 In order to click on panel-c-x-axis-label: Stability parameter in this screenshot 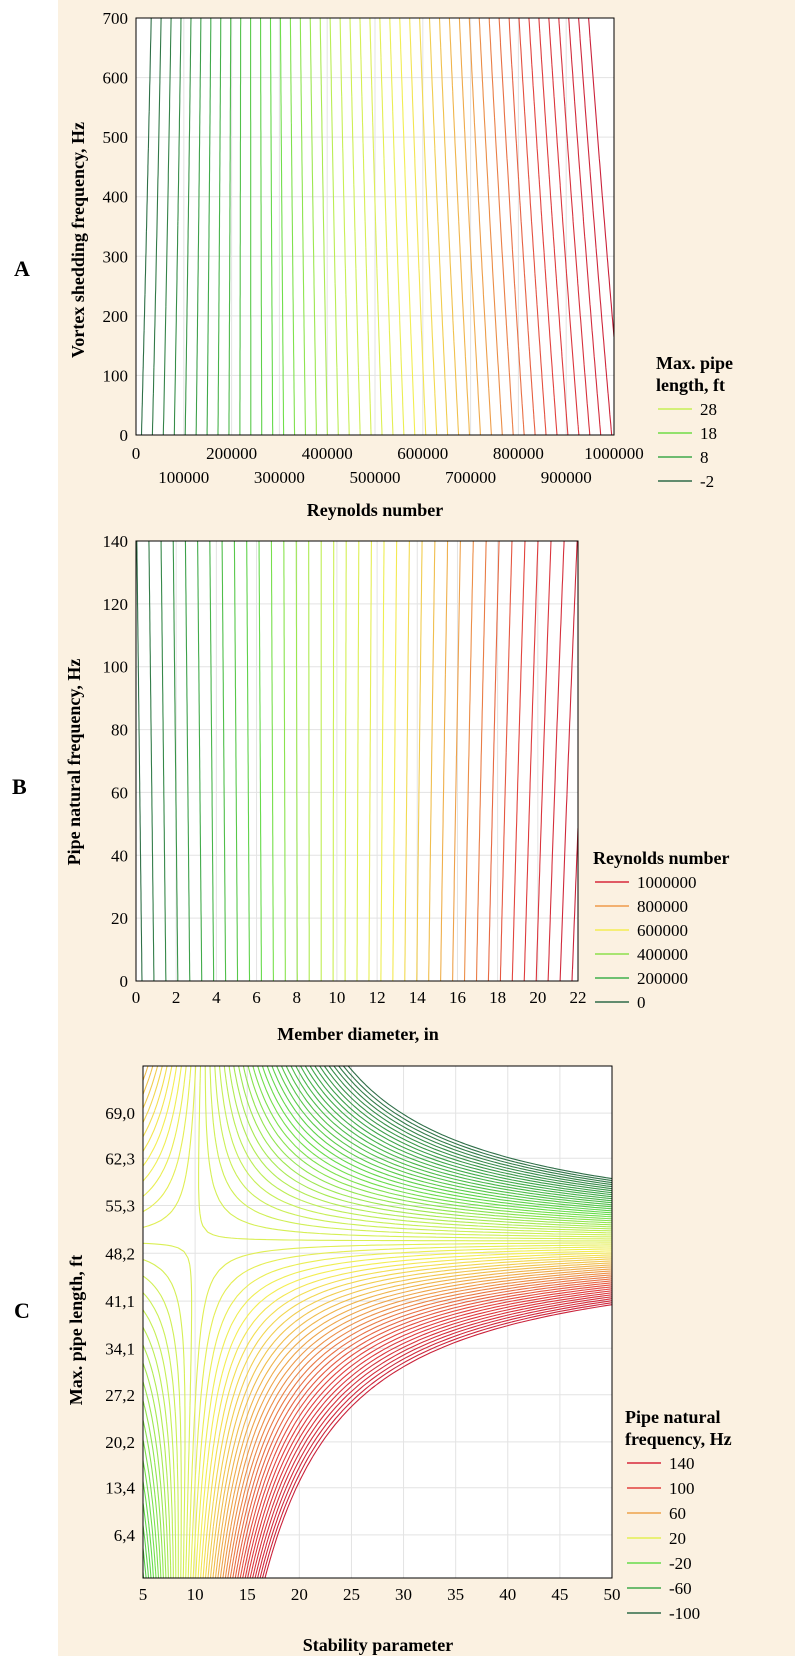, I will do `click(378, 1645)`.